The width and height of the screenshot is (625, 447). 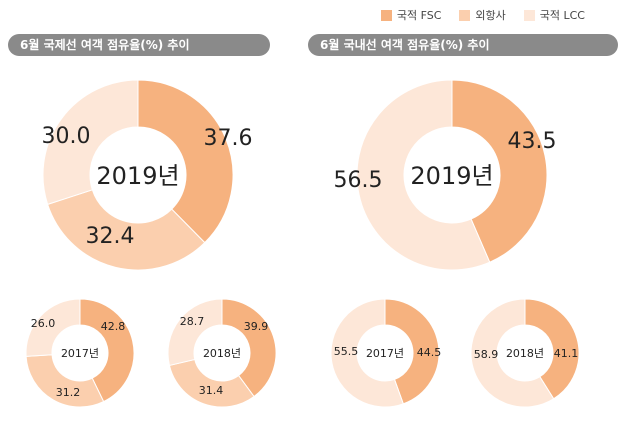 I want to click on donut-0-center-label: 2019년, so click(x=137, y=176).